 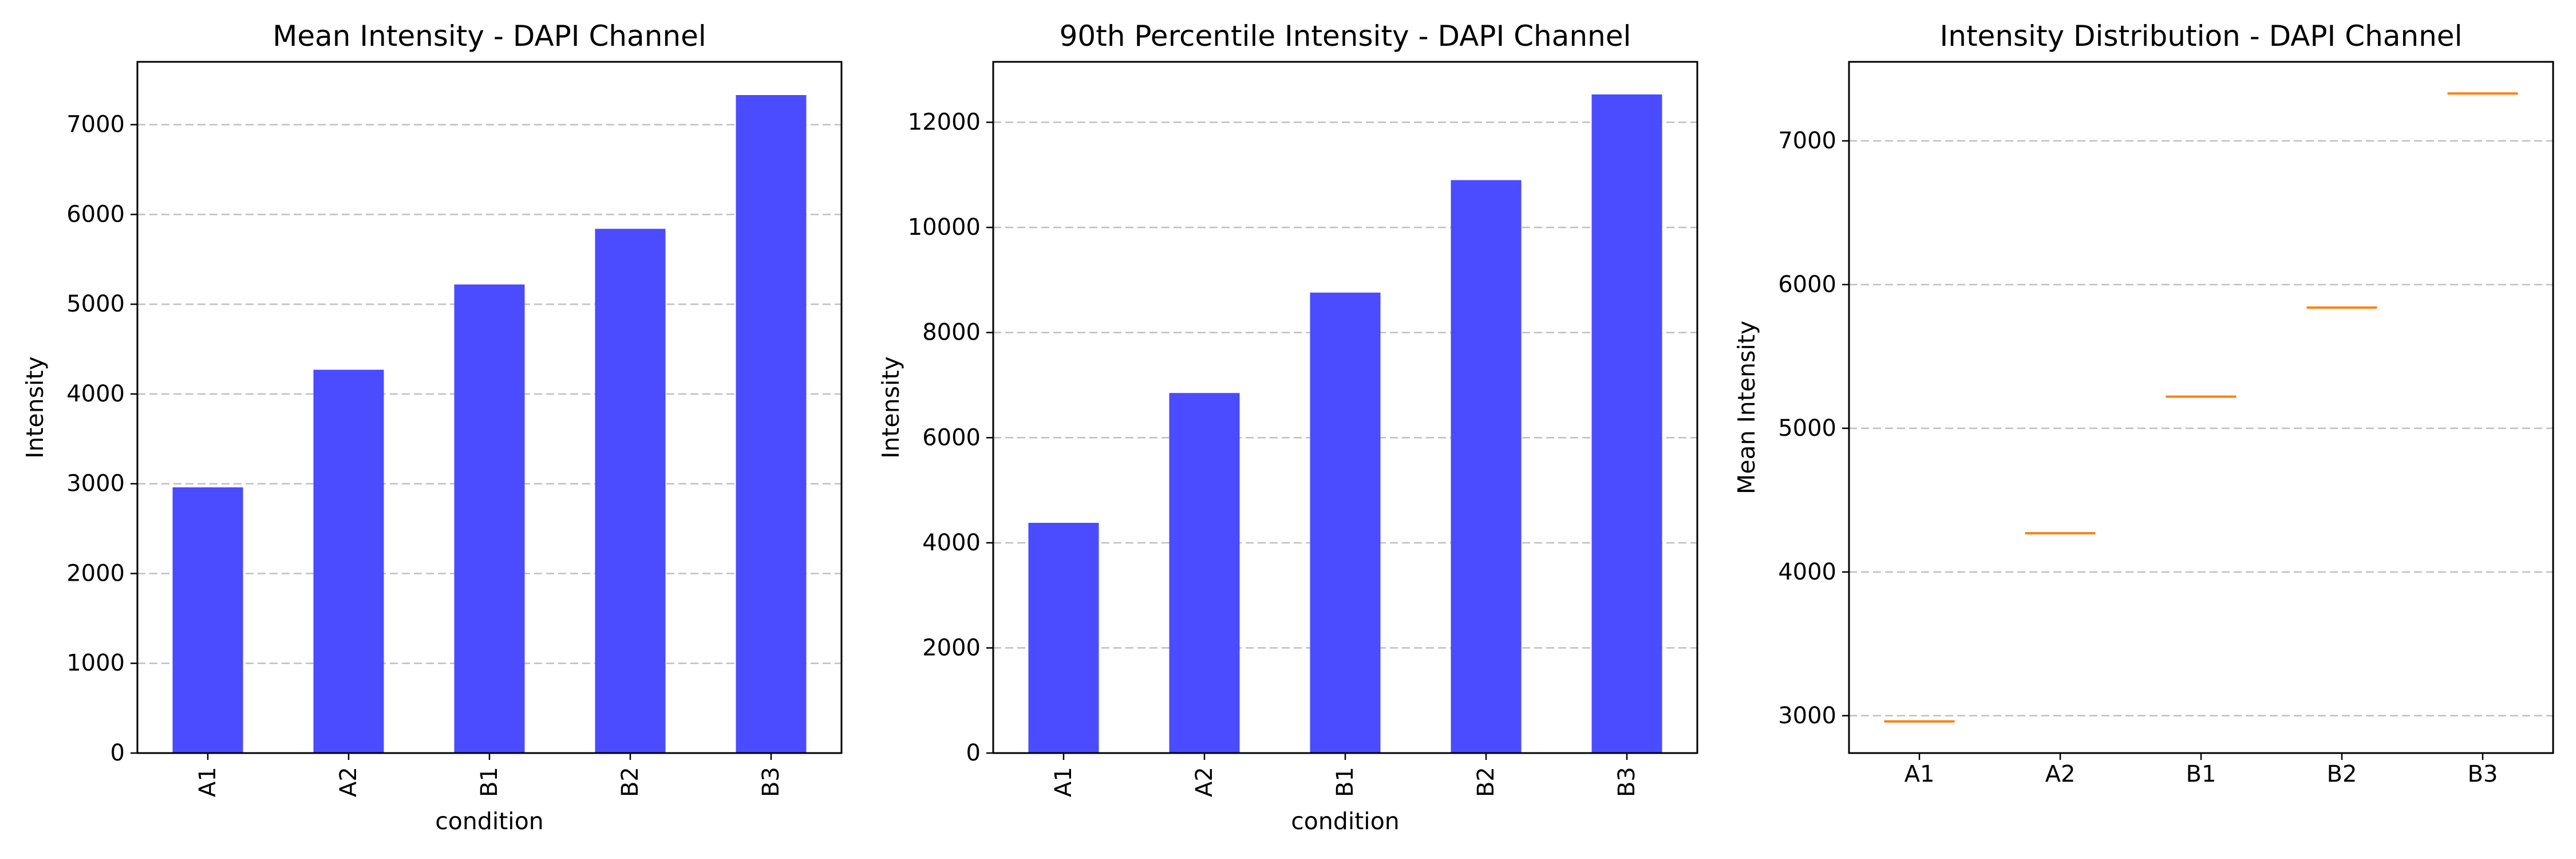 What do you see at coordinates (95, 663) in the screenshot?
I see `y-tick-label: 1000` at bounding box center [95, 663].